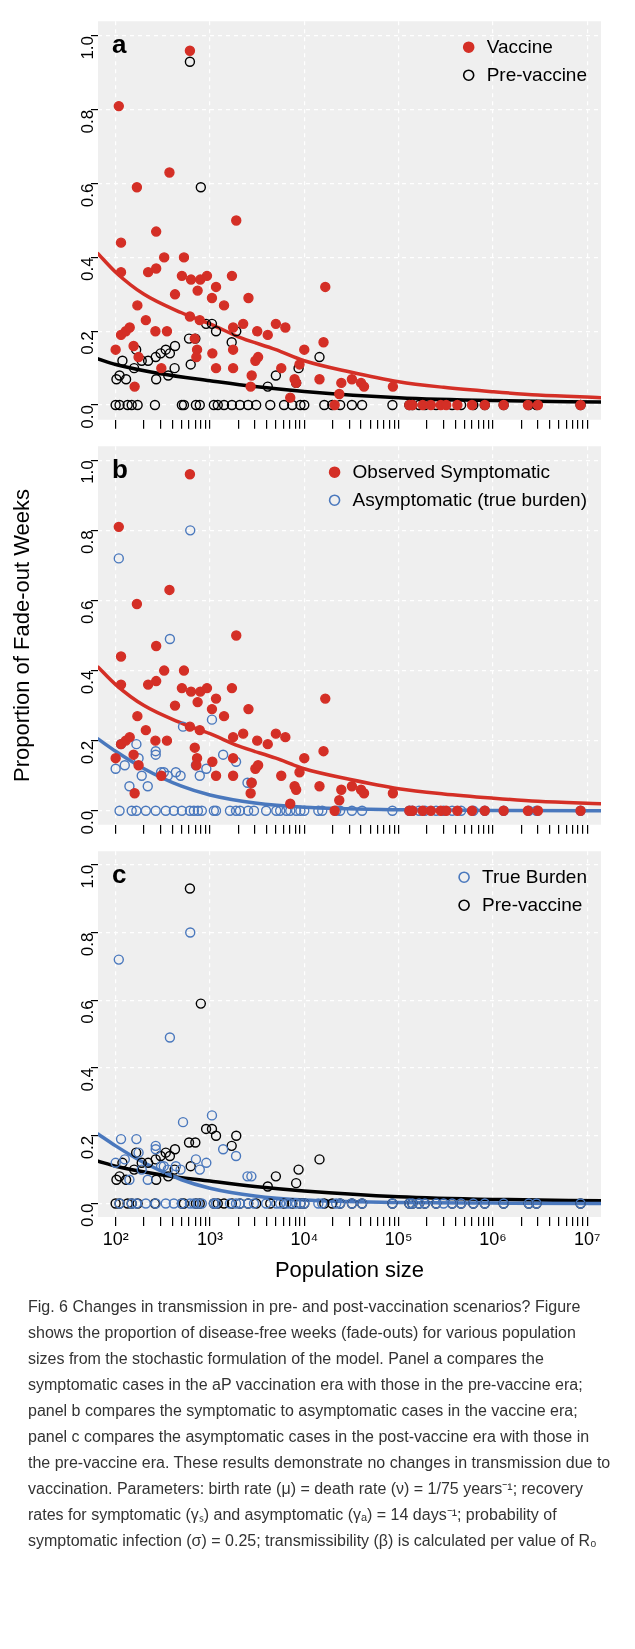  I want to click on legend-label: Vaccine, so click(519, 47).